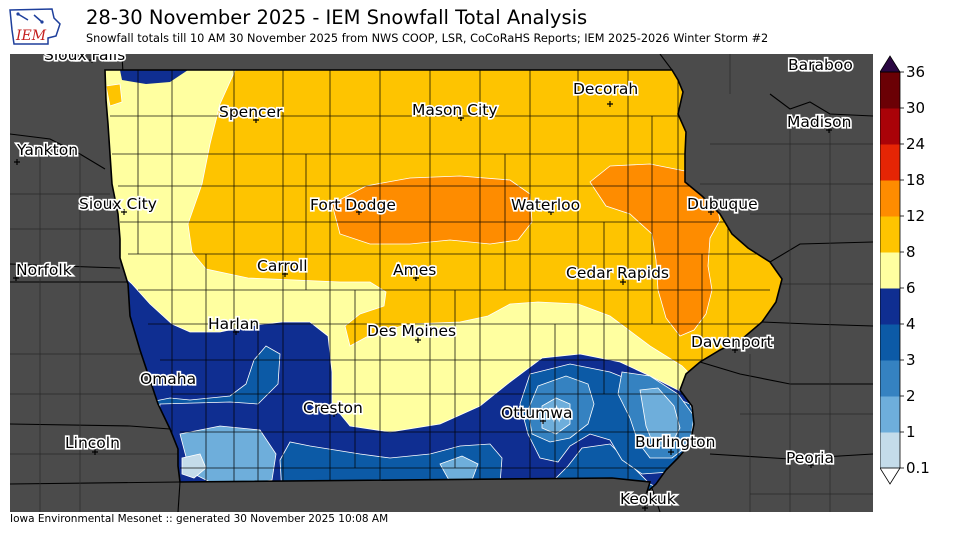 The height and width of the screenshot is (539, 961). I want to click on colorbar-tick-label: 30, so click(915, 108).